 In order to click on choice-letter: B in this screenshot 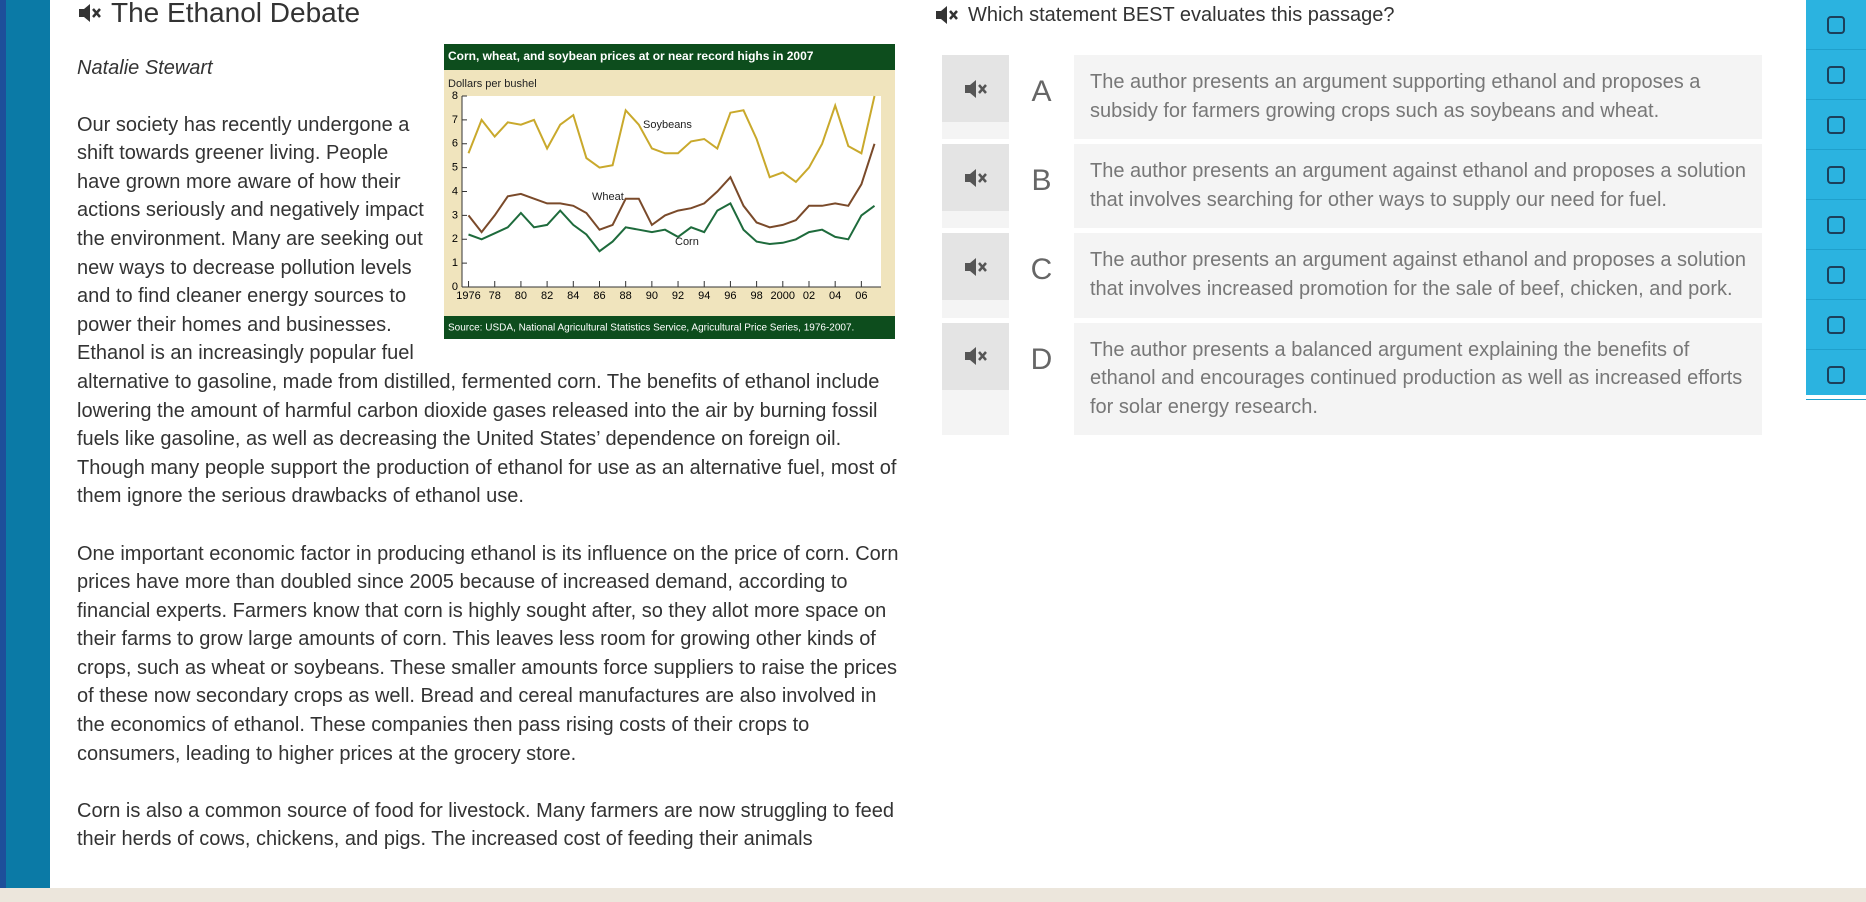, I will do `click(1041, 186)`.